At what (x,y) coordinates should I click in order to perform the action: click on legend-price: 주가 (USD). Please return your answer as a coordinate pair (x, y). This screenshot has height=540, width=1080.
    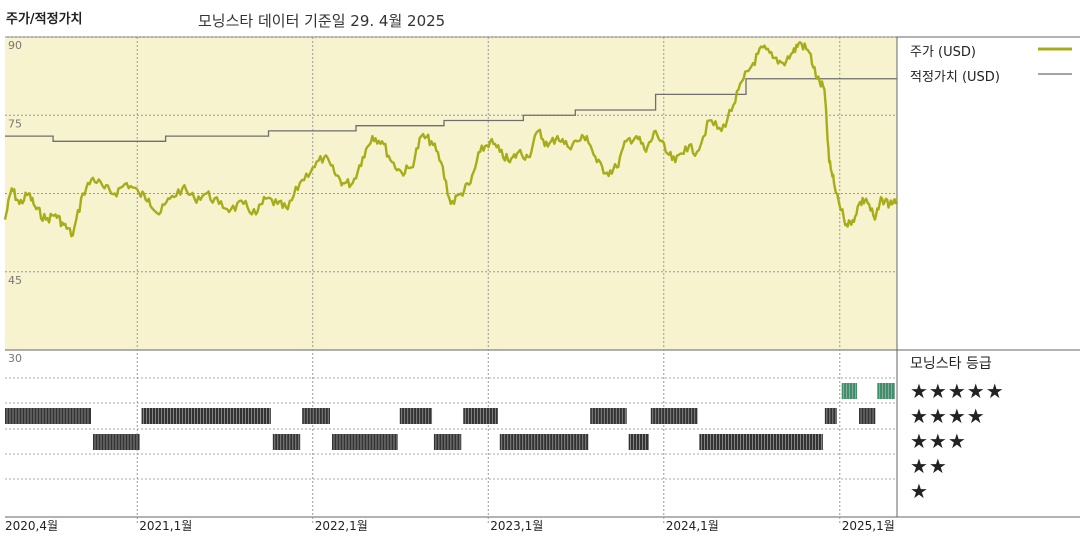
    Looking at the image, I should click on (943, 52).